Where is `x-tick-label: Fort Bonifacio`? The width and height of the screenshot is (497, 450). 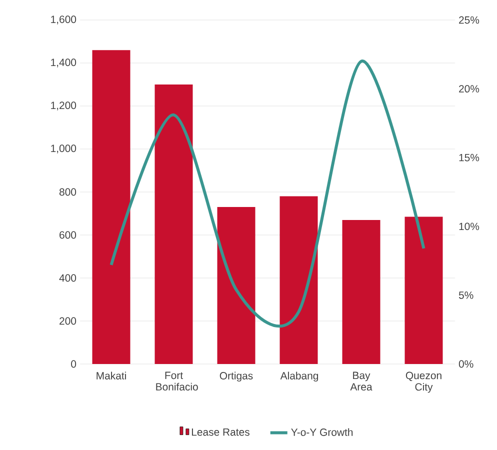
x-tick-label: Fort Bonifacio is located at coordinates (177, 381).